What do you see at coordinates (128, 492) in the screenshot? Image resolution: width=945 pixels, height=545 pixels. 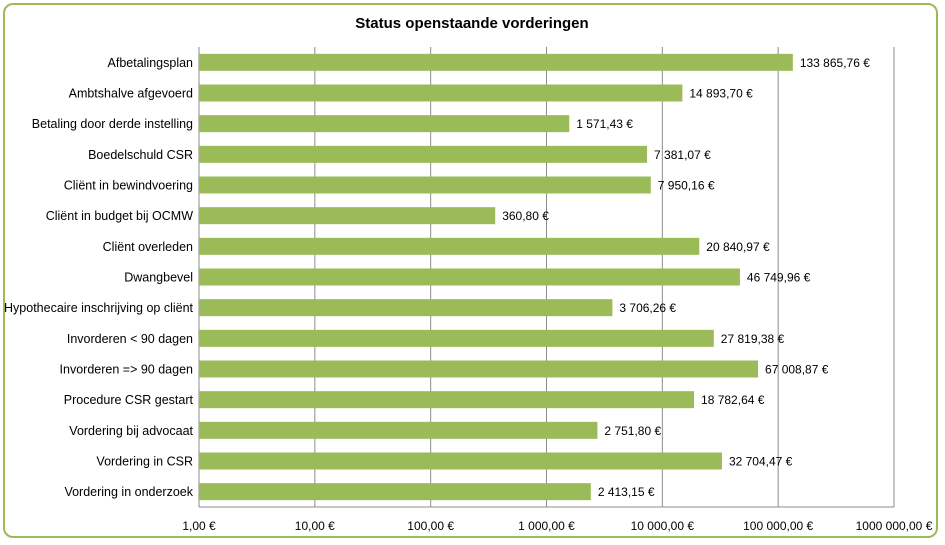 I see `category-label: Vordering in onderzoek` at bounding box center [128, 492].